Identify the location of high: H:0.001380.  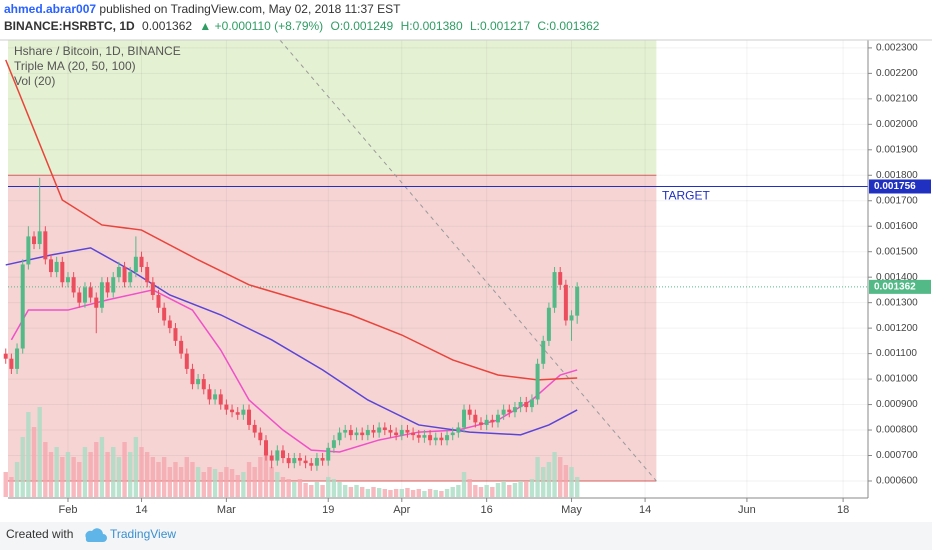
(431, 26).